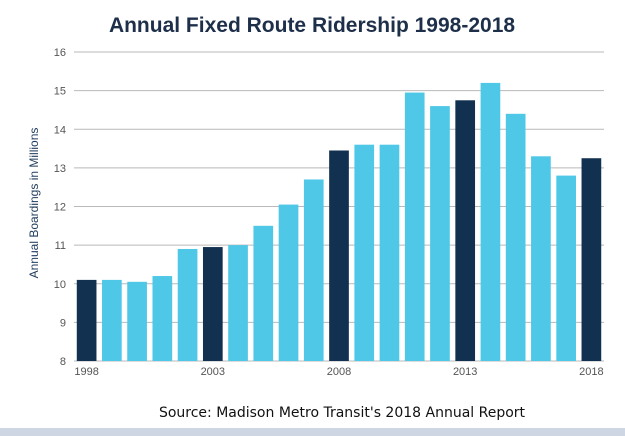  What do you see at coordinates (34, 203) in the screenshot?
I see `y-axis-label: Annual Boardings in Millions` at bounding box center [34, 203].